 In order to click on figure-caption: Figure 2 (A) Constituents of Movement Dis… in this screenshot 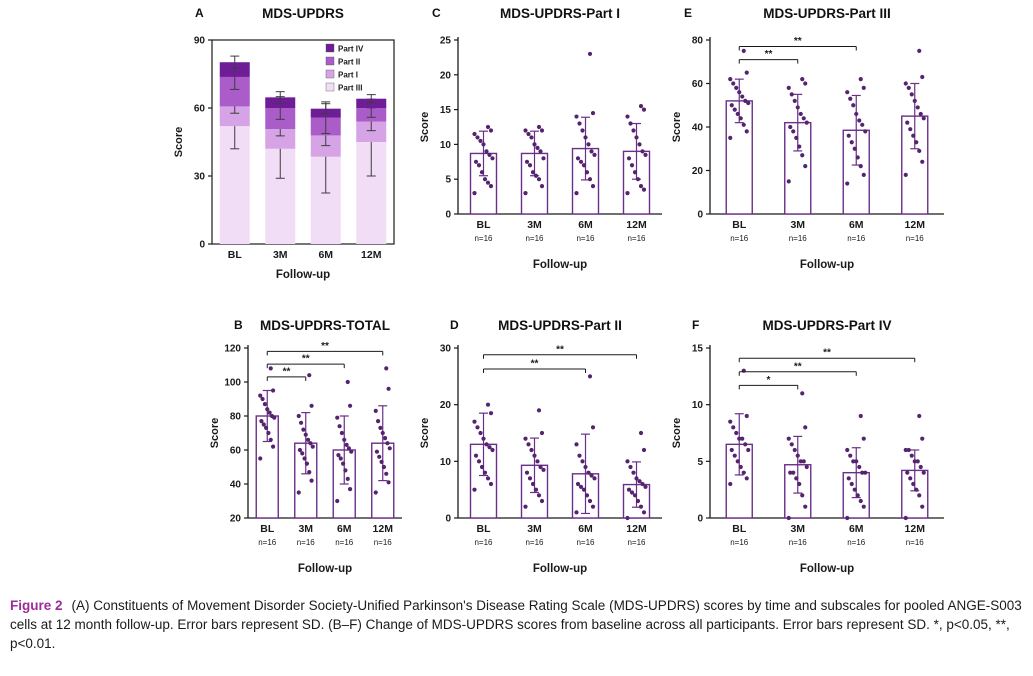, I will do `click(517, 624)`.